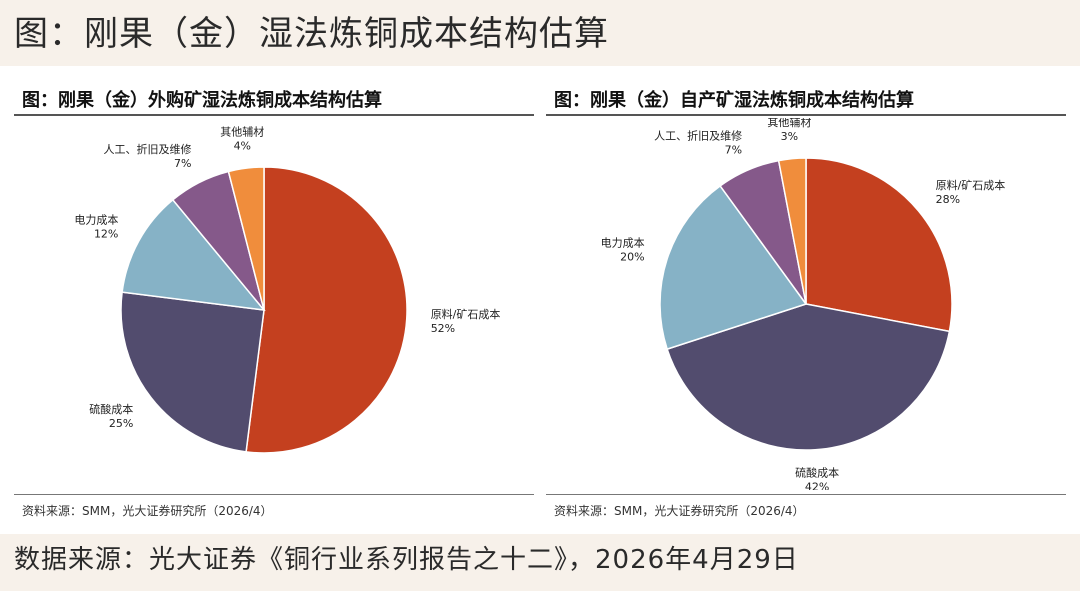 The height and width of the screenshot is (591, 1080). What do you see at coordinates (242, 145) in the screenshot?
I see `slice-value-label: 4%` at bounding box center [242, 145].